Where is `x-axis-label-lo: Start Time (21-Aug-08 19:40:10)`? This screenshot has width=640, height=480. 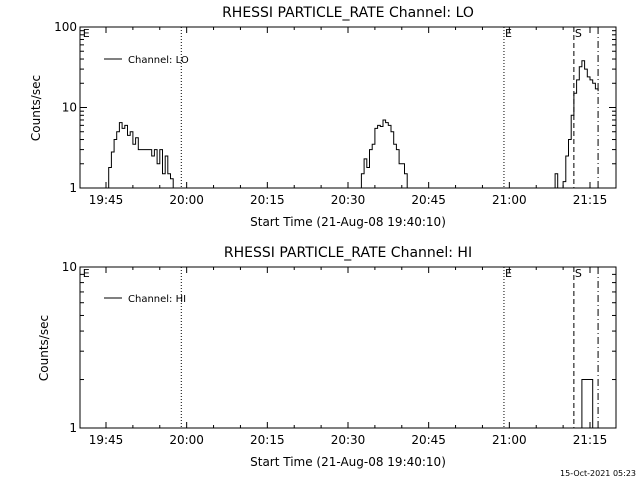 x-axis-label-lo: Start Time (21-Aug-08 19:40:10) is located at coordinates (348, 222).